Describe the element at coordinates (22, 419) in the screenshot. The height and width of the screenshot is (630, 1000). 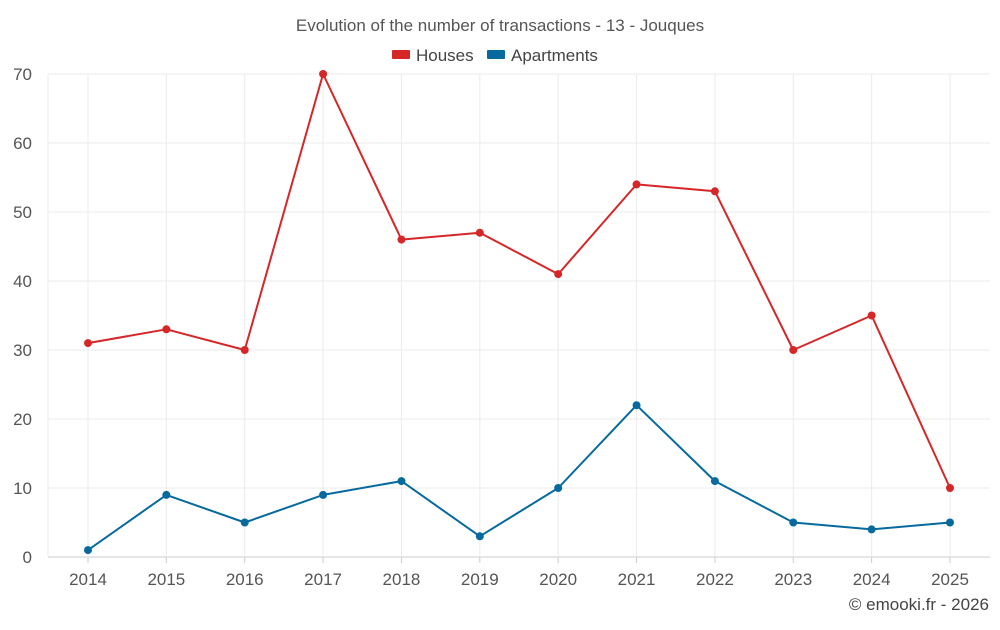
I see `y-tick-label: 20` at that location.